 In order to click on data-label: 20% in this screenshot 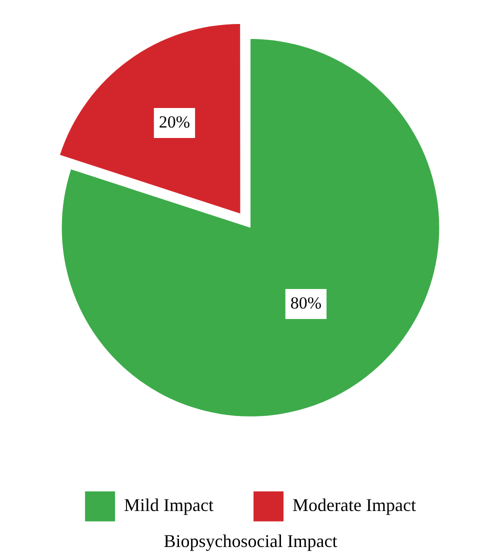, I will do `click(174, 122)`.